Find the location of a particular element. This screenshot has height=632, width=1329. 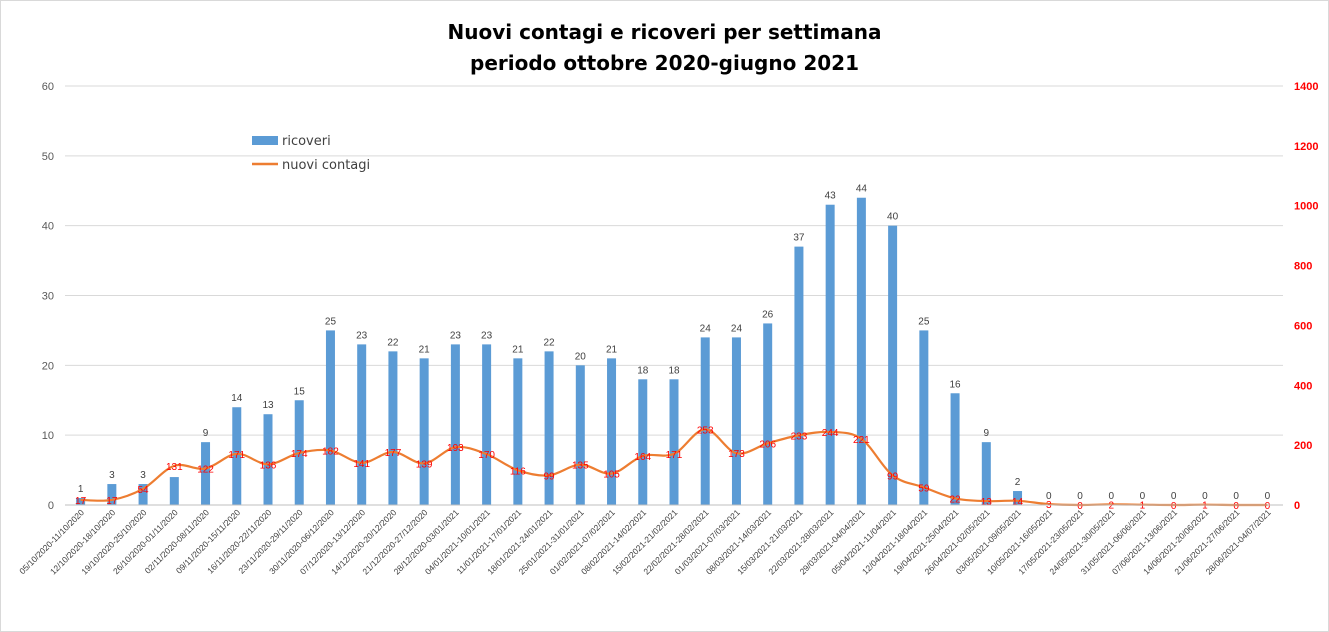

line-data-label: 141 is located at coordinates (361, 464).